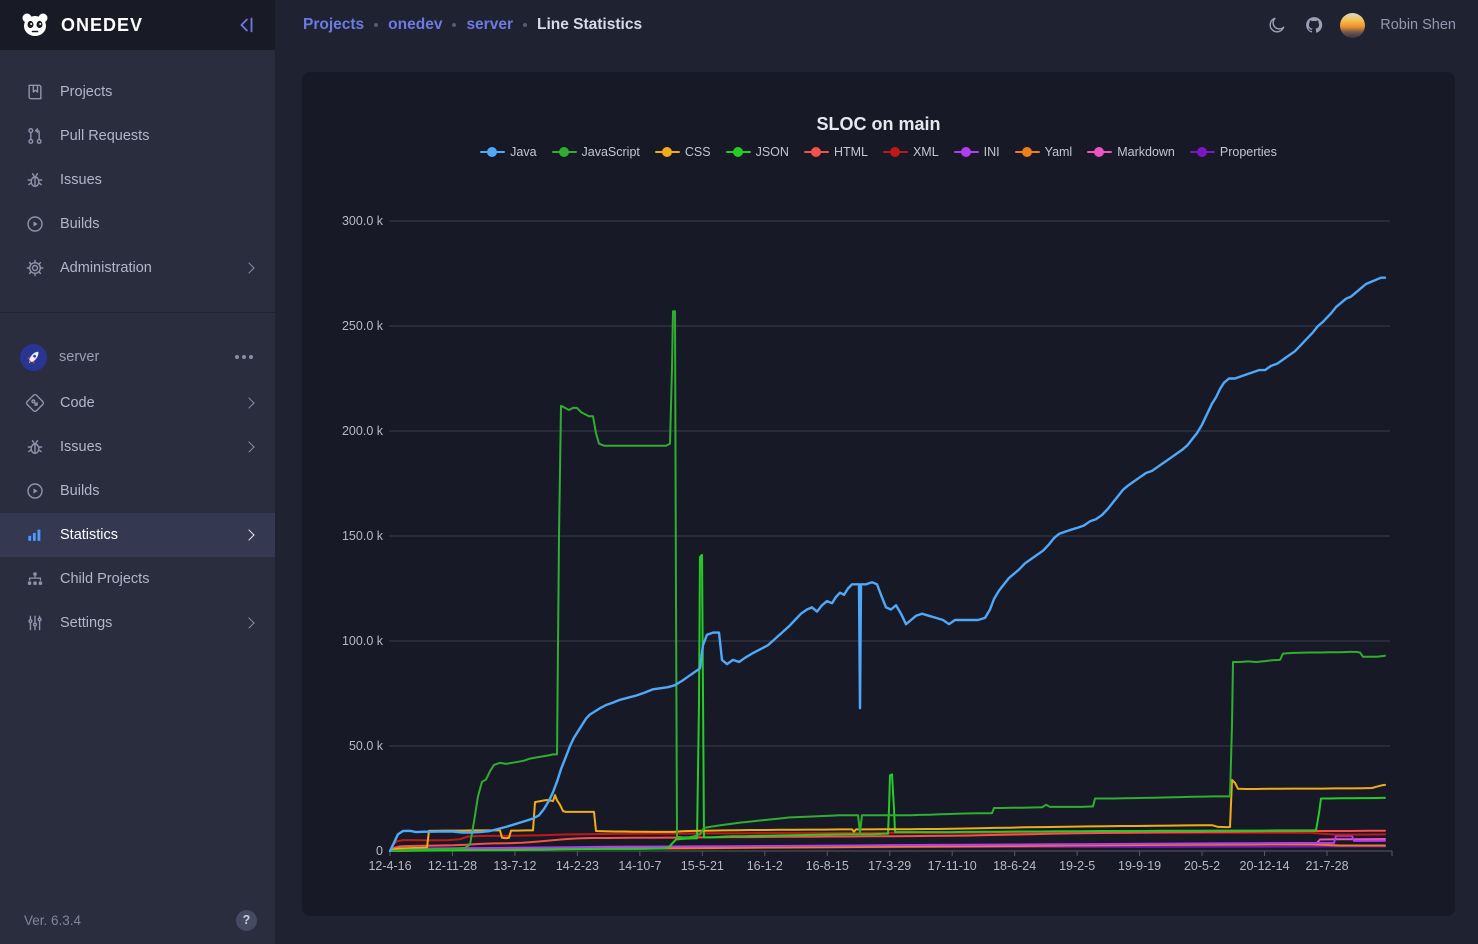 The image size is (1478, 944). I want to click on user-name: Robin Shen, so click(1418, 25).